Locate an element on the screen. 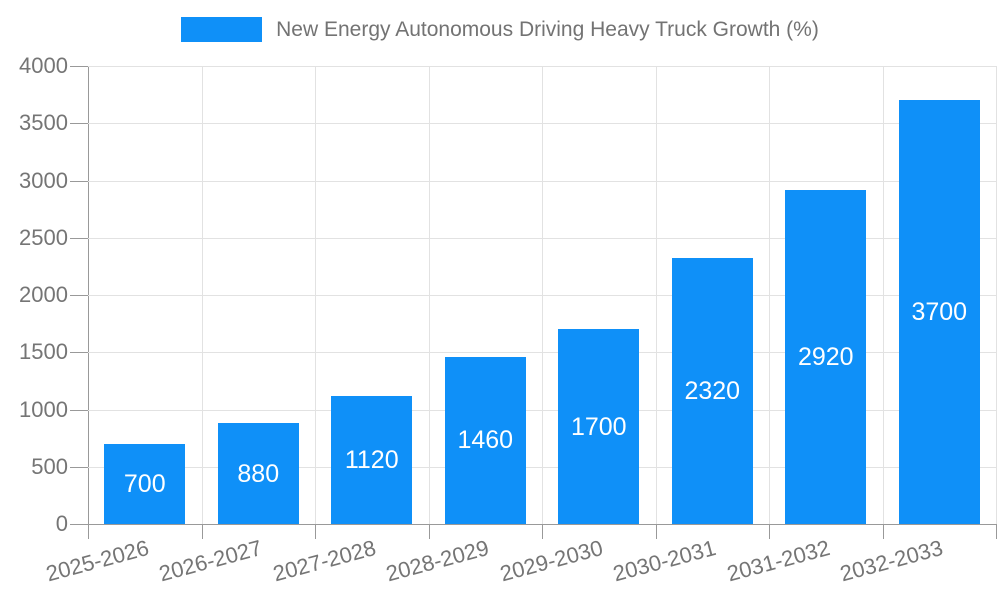 The width and height of the screenshot is (1000, 600). bar-value-label: 1460 is located at coordinates (485, 440).